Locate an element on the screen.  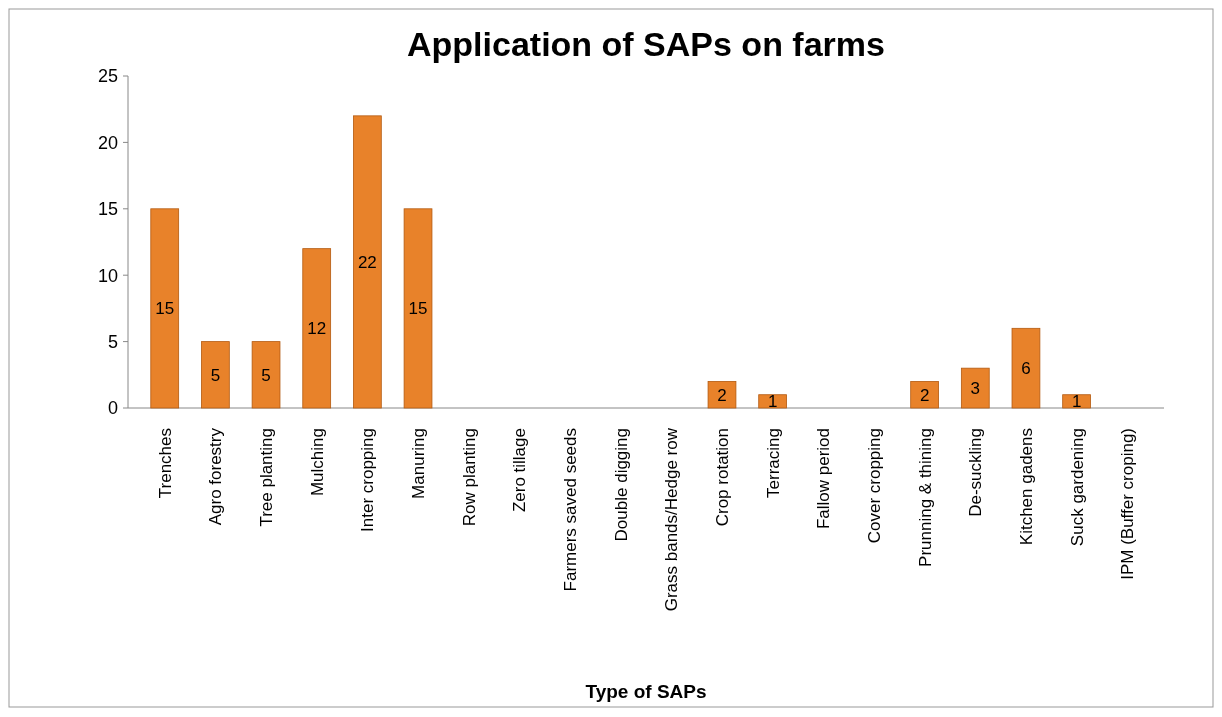
x-tick-label: Double digging is located at coordinates (621, 485).